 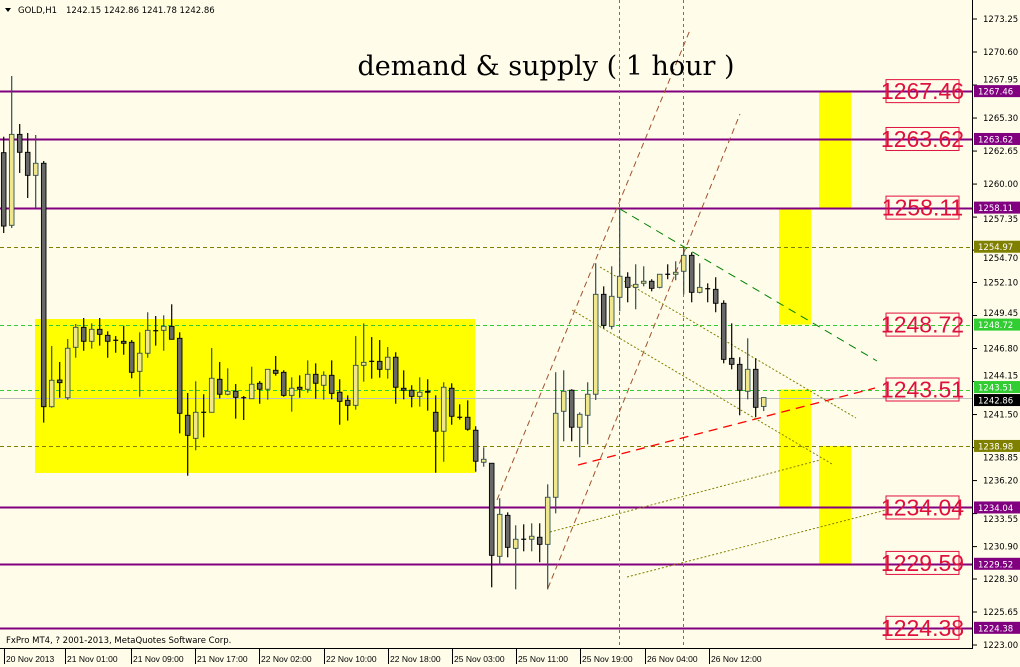 I want to click on channel-line-lower, so click(x=644, y=351).